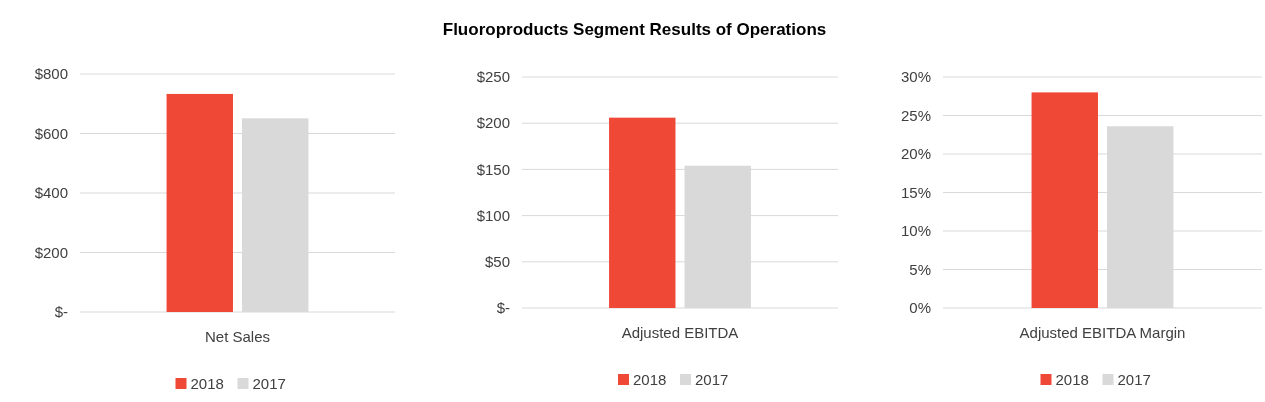 This screenshot has height=402, width=1265. Describe the element at coordinates (497, 262) in the screenshot. I see `y-tick-label: $50` at that location.